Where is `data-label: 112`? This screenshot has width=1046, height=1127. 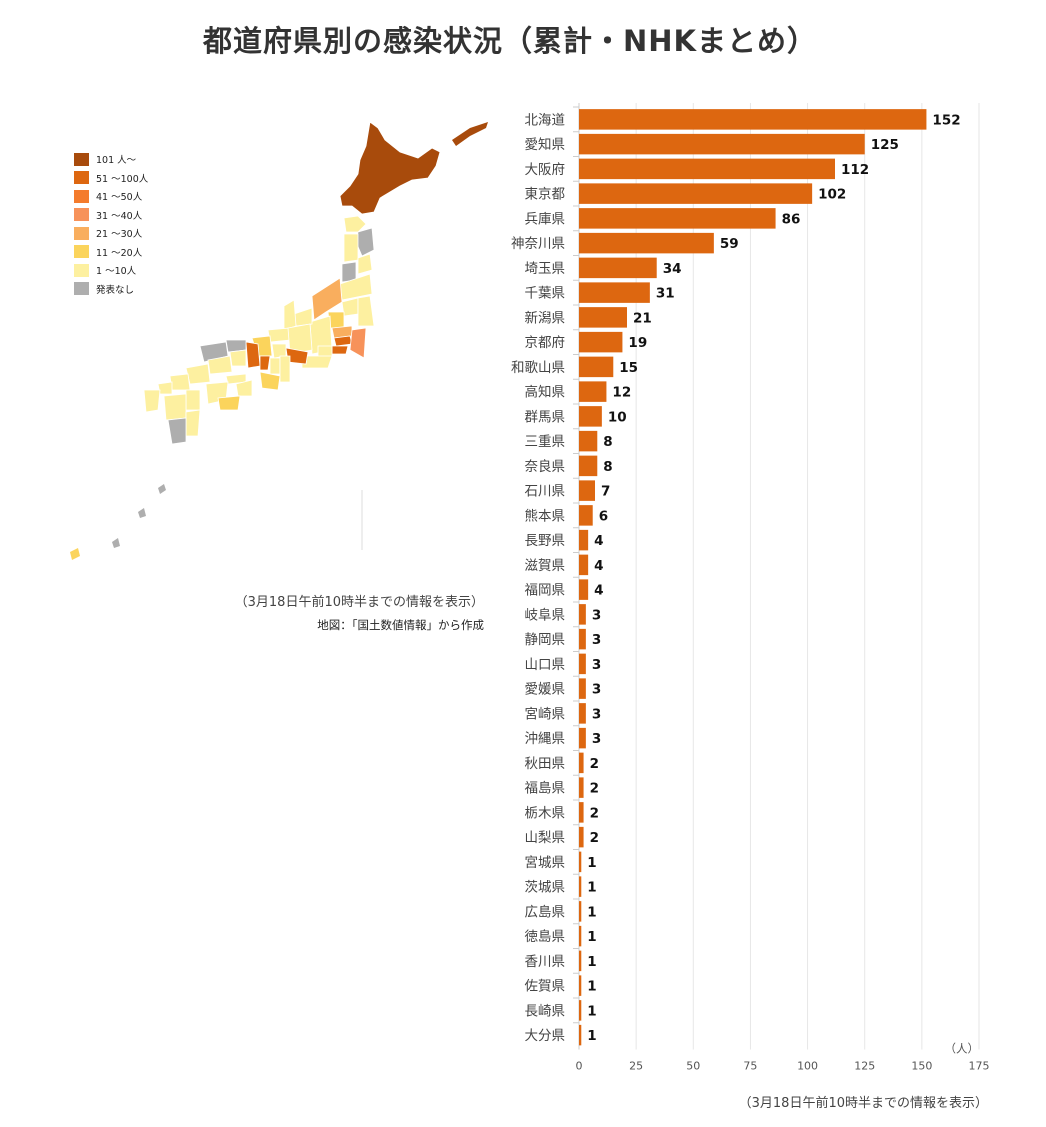 data-label: 112 is located at coordinates (855, 170).